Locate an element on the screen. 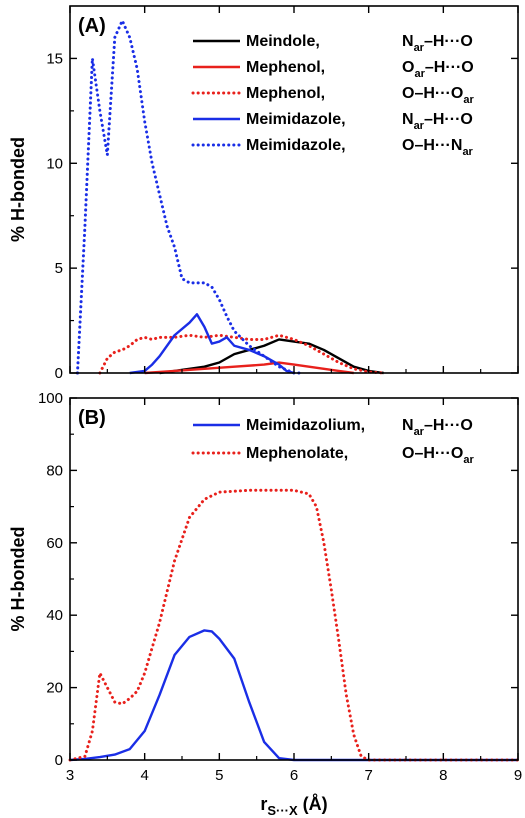 The width and height of the screenshot is (525, 818). panel-b-x-tick-label: 5 is located at coordinates (219, 775).